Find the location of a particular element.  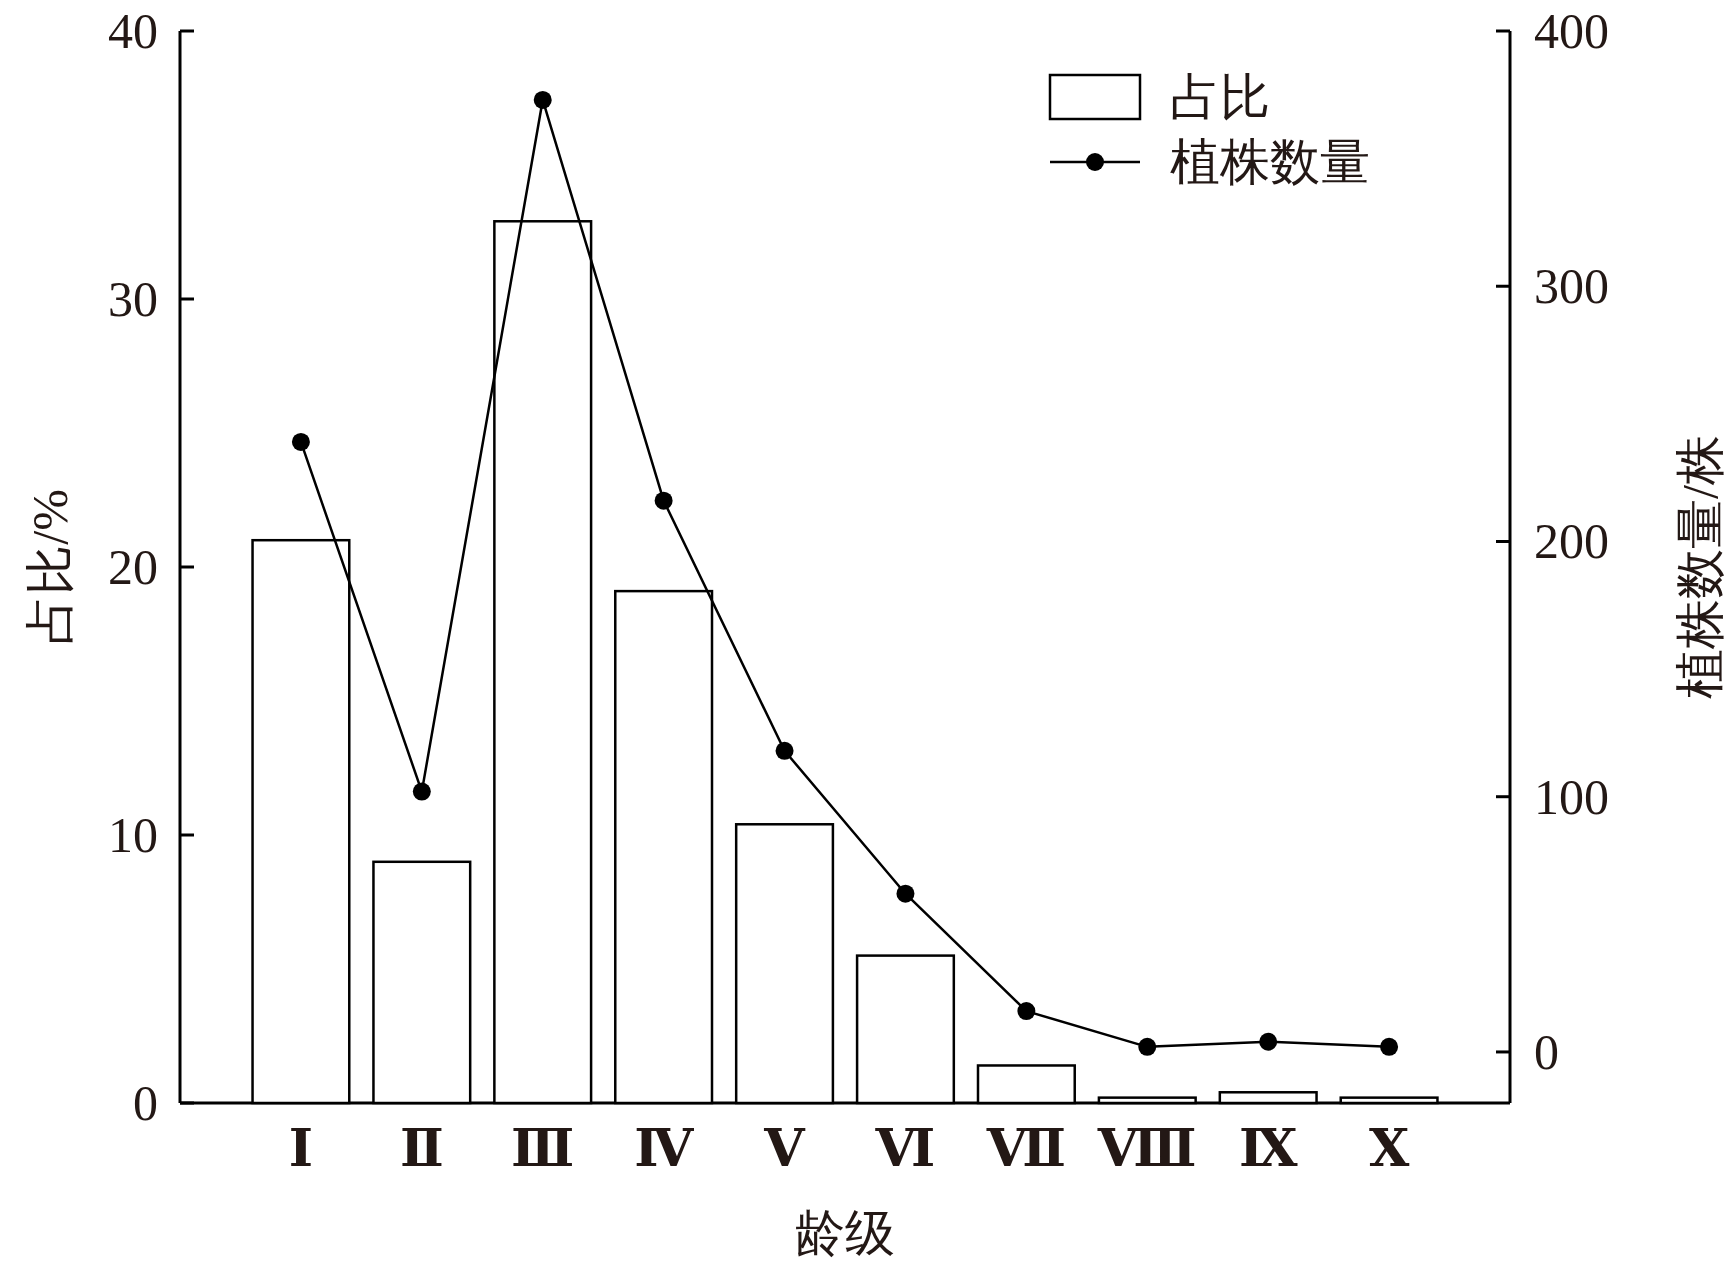

x-axis-title: 龄级 is located at coordinates (845, 1233).